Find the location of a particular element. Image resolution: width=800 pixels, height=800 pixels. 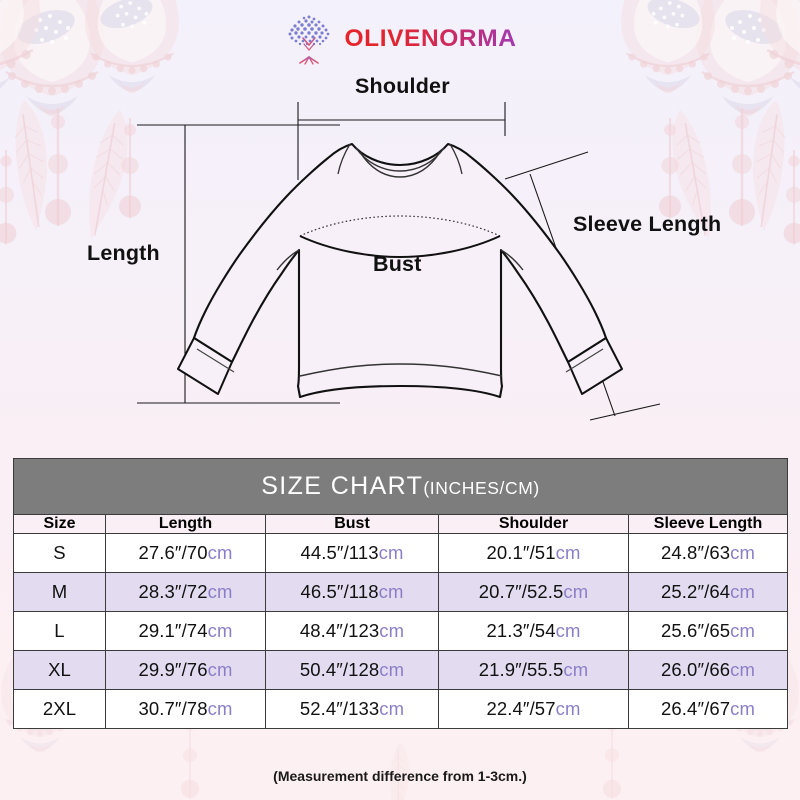

neckline-detail is located at coordinates (400, 162).